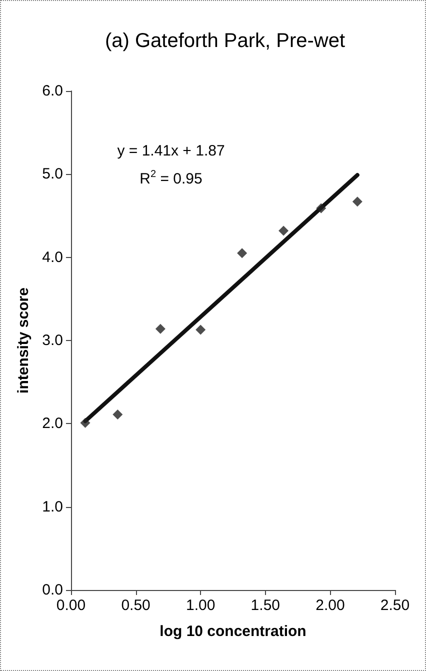  Describe the element at coordinates (171, 151) in the screenshot. I see `annotation: y = 1.41x + 1.87` at that location.